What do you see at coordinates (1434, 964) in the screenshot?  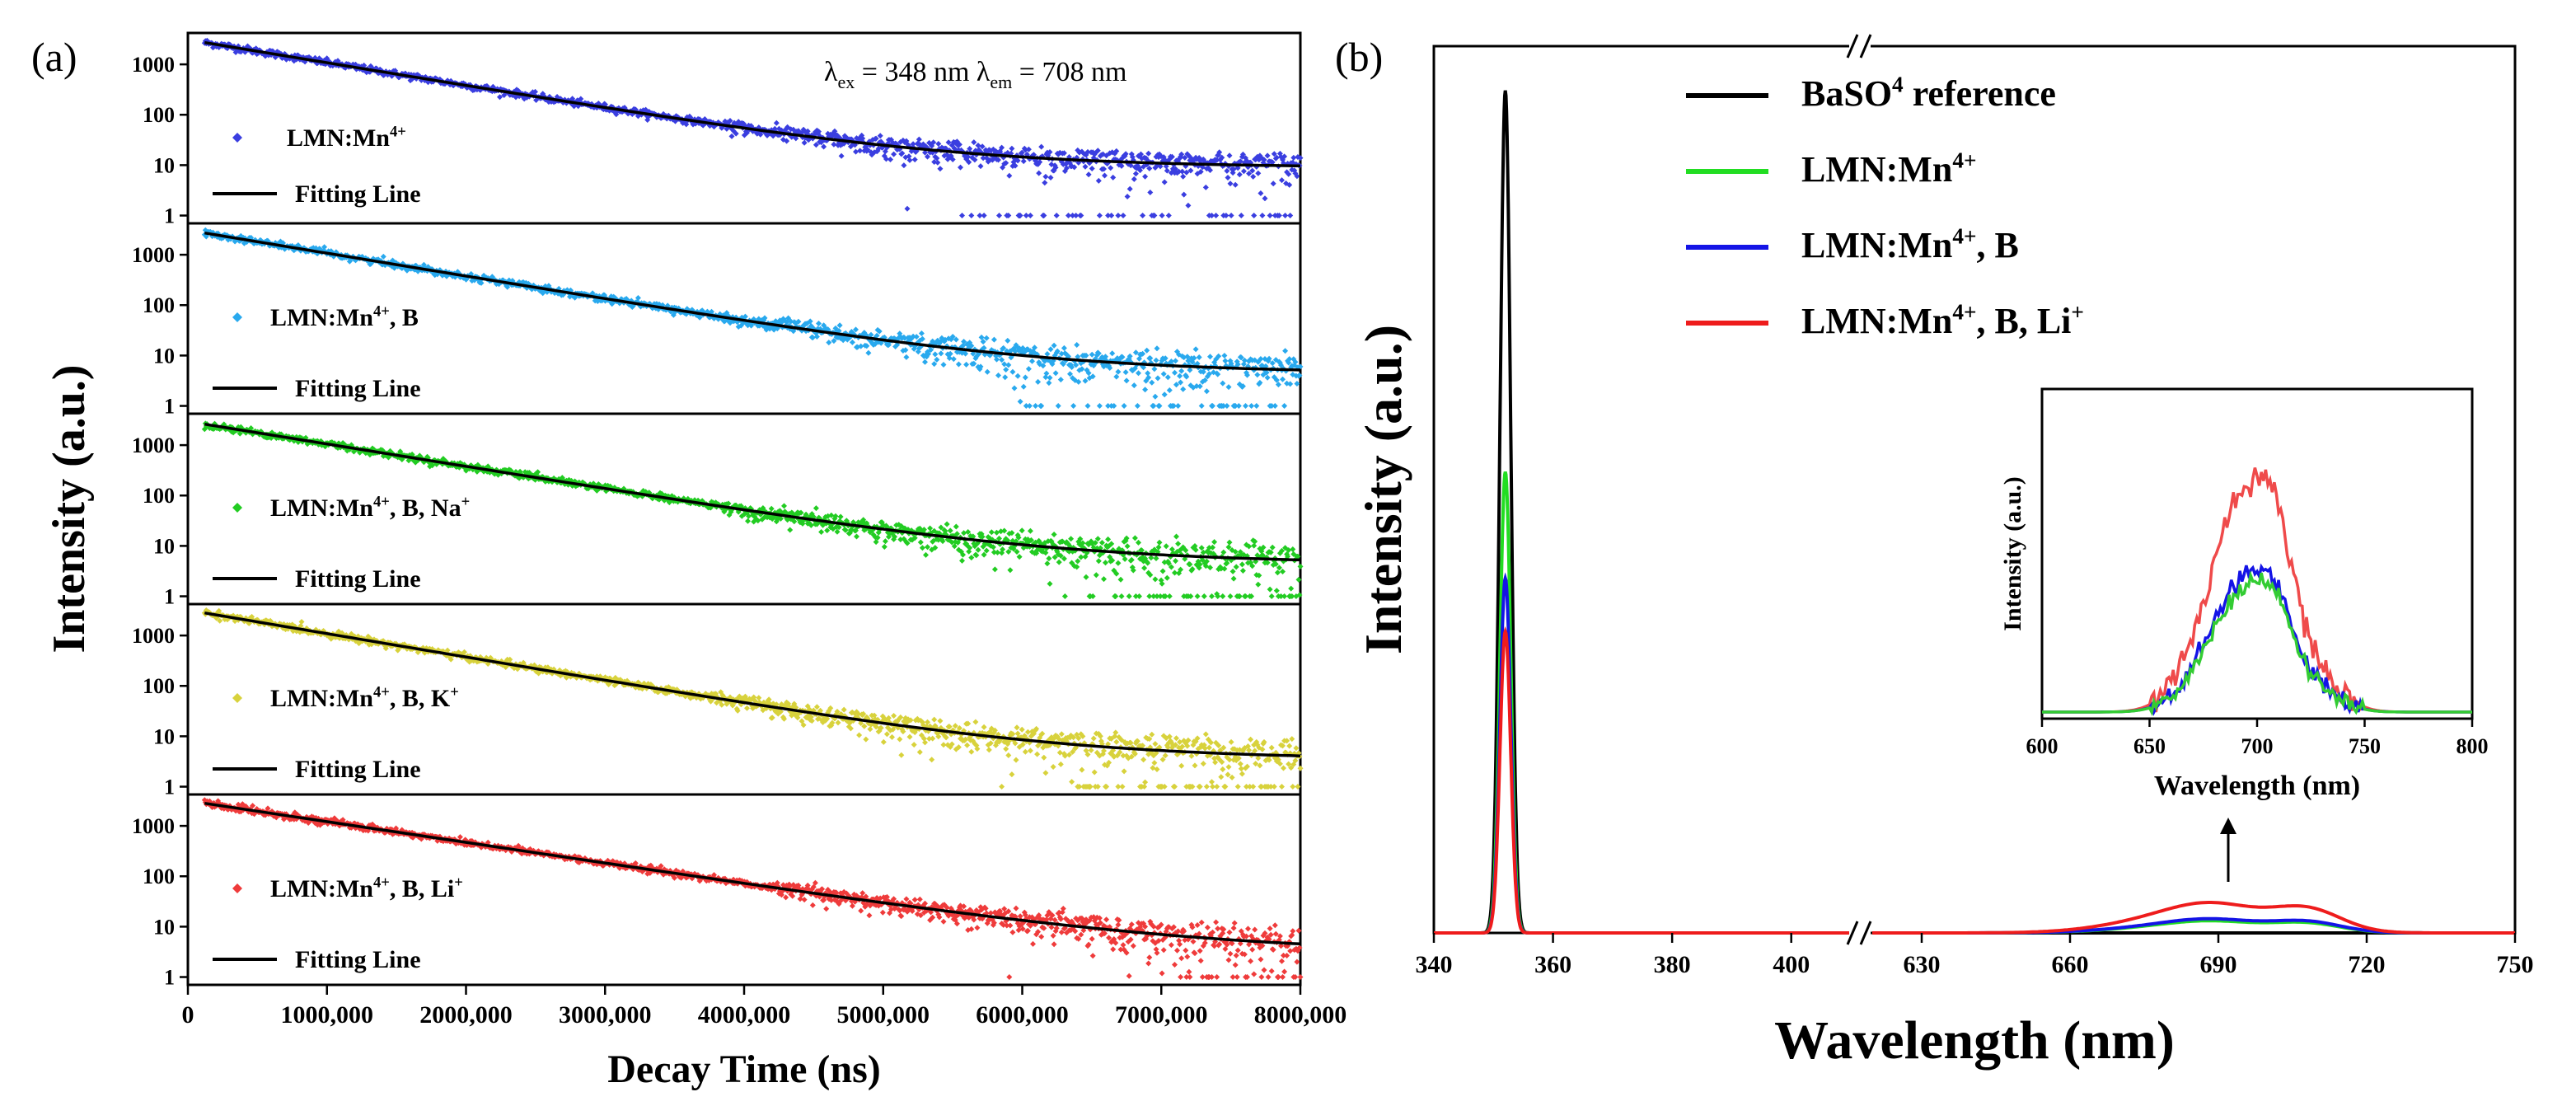 I see `x-tick-label: 340` at bounding box center [1434, 964].